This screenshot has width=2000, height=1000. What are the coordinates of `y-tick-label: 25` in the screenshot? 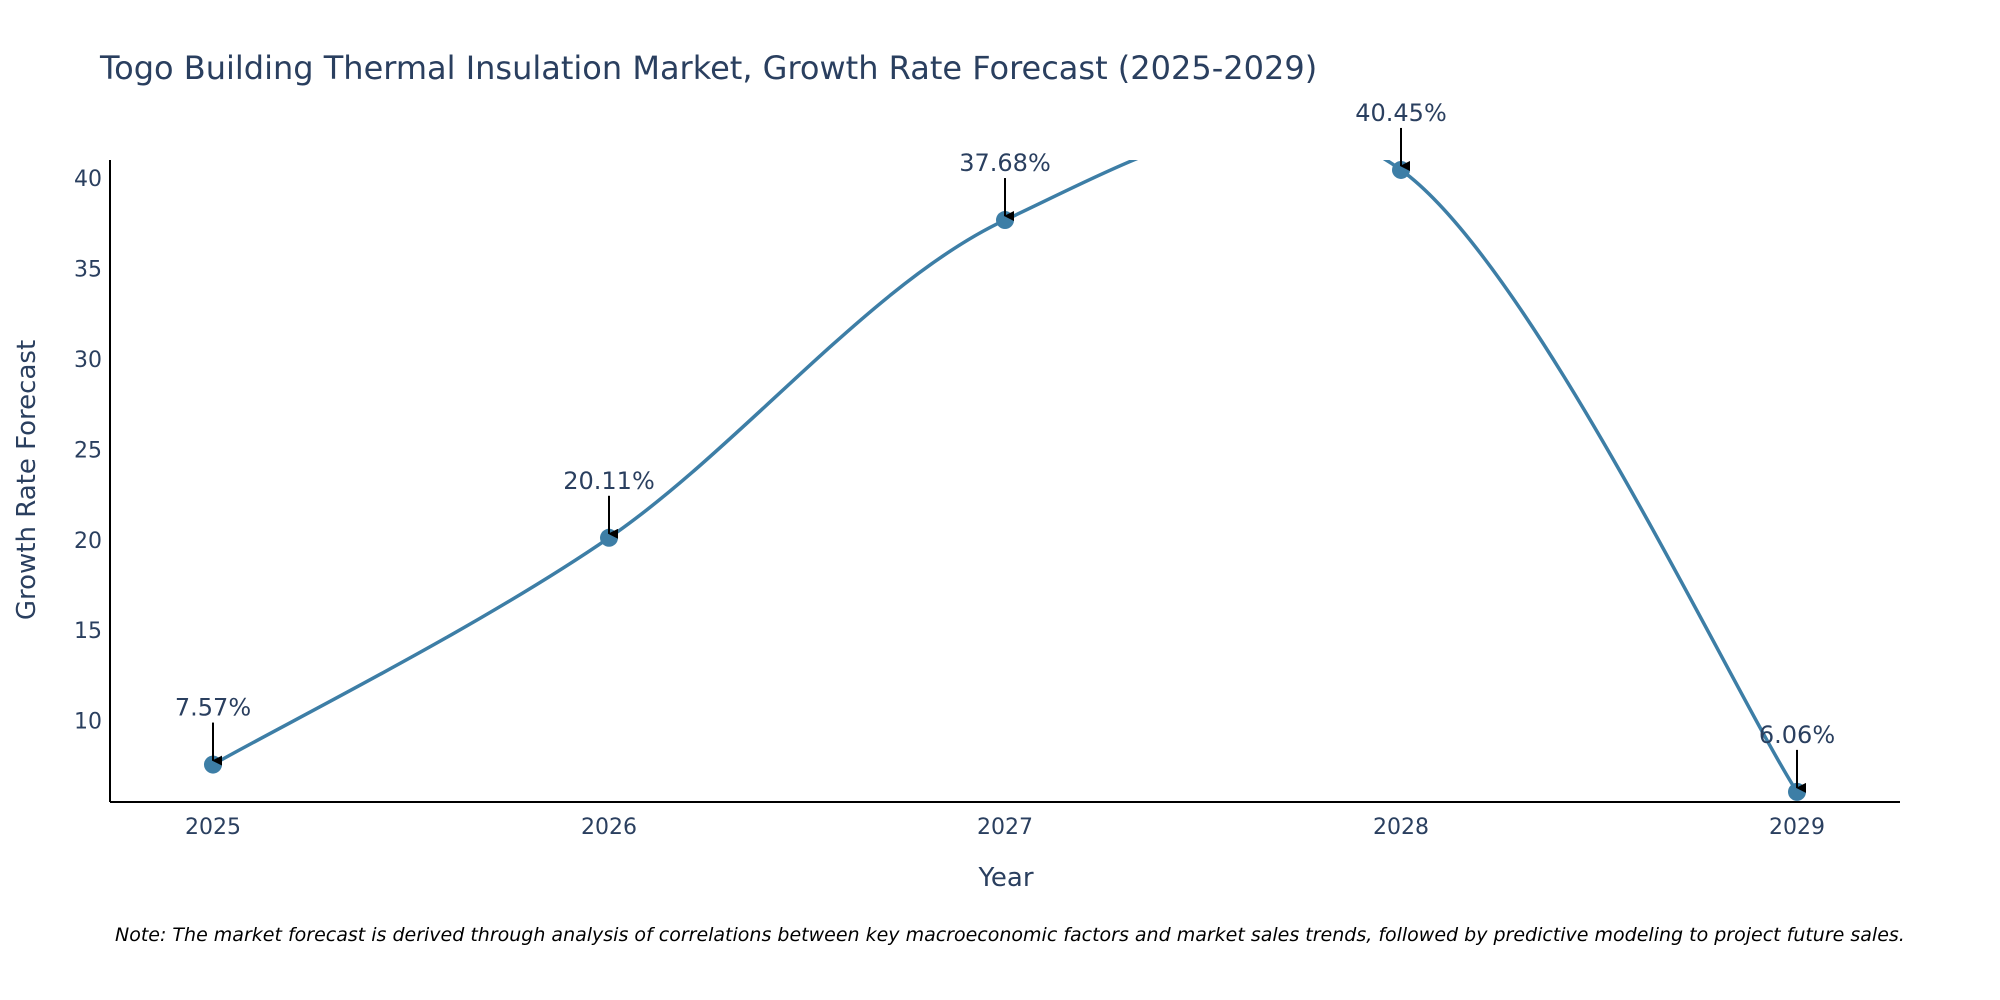 It's located at (88, 450).